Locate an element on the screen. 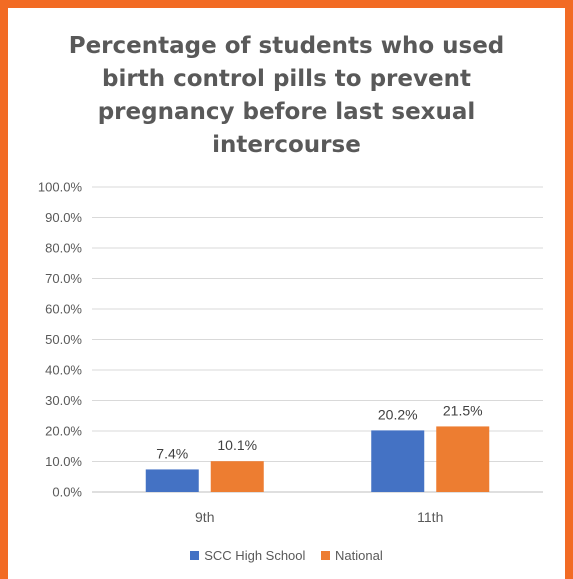  y-tick-label-20: 20.0% is located at coordinates (63, 431).